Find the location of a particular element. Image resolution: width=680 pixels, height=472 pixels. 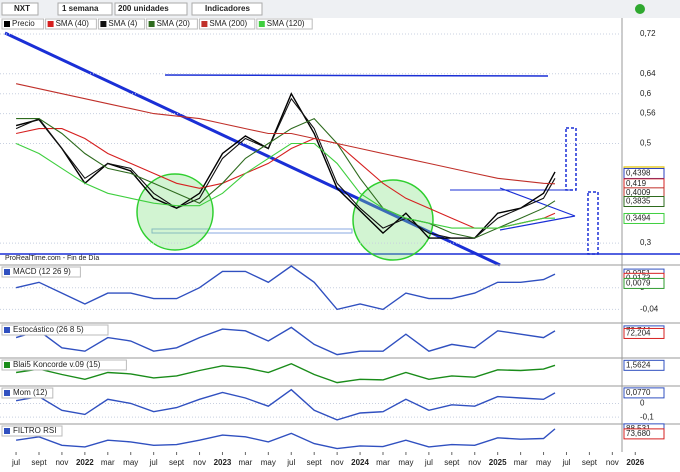

price-tag-label: 0,4009 is located at coordinates (638, 192).